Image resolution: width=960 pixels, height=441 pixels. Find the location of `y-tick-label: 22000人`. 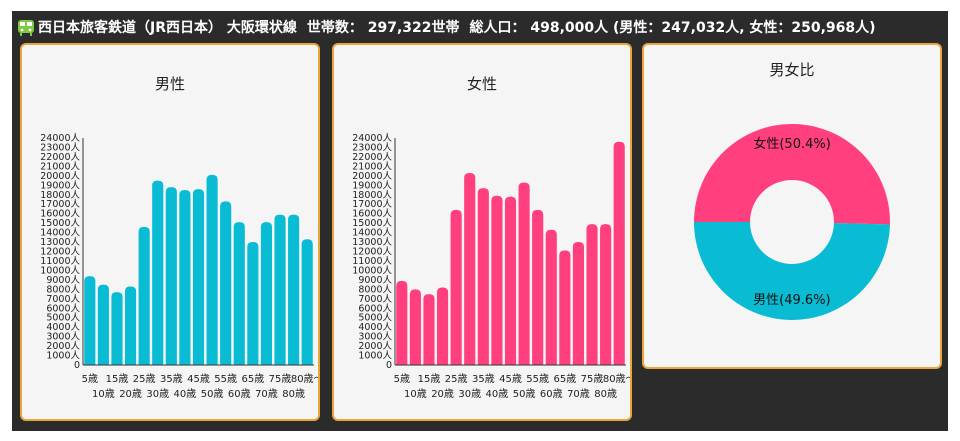

y-tick-label: 22000人 is located at coordinates (372, 157).